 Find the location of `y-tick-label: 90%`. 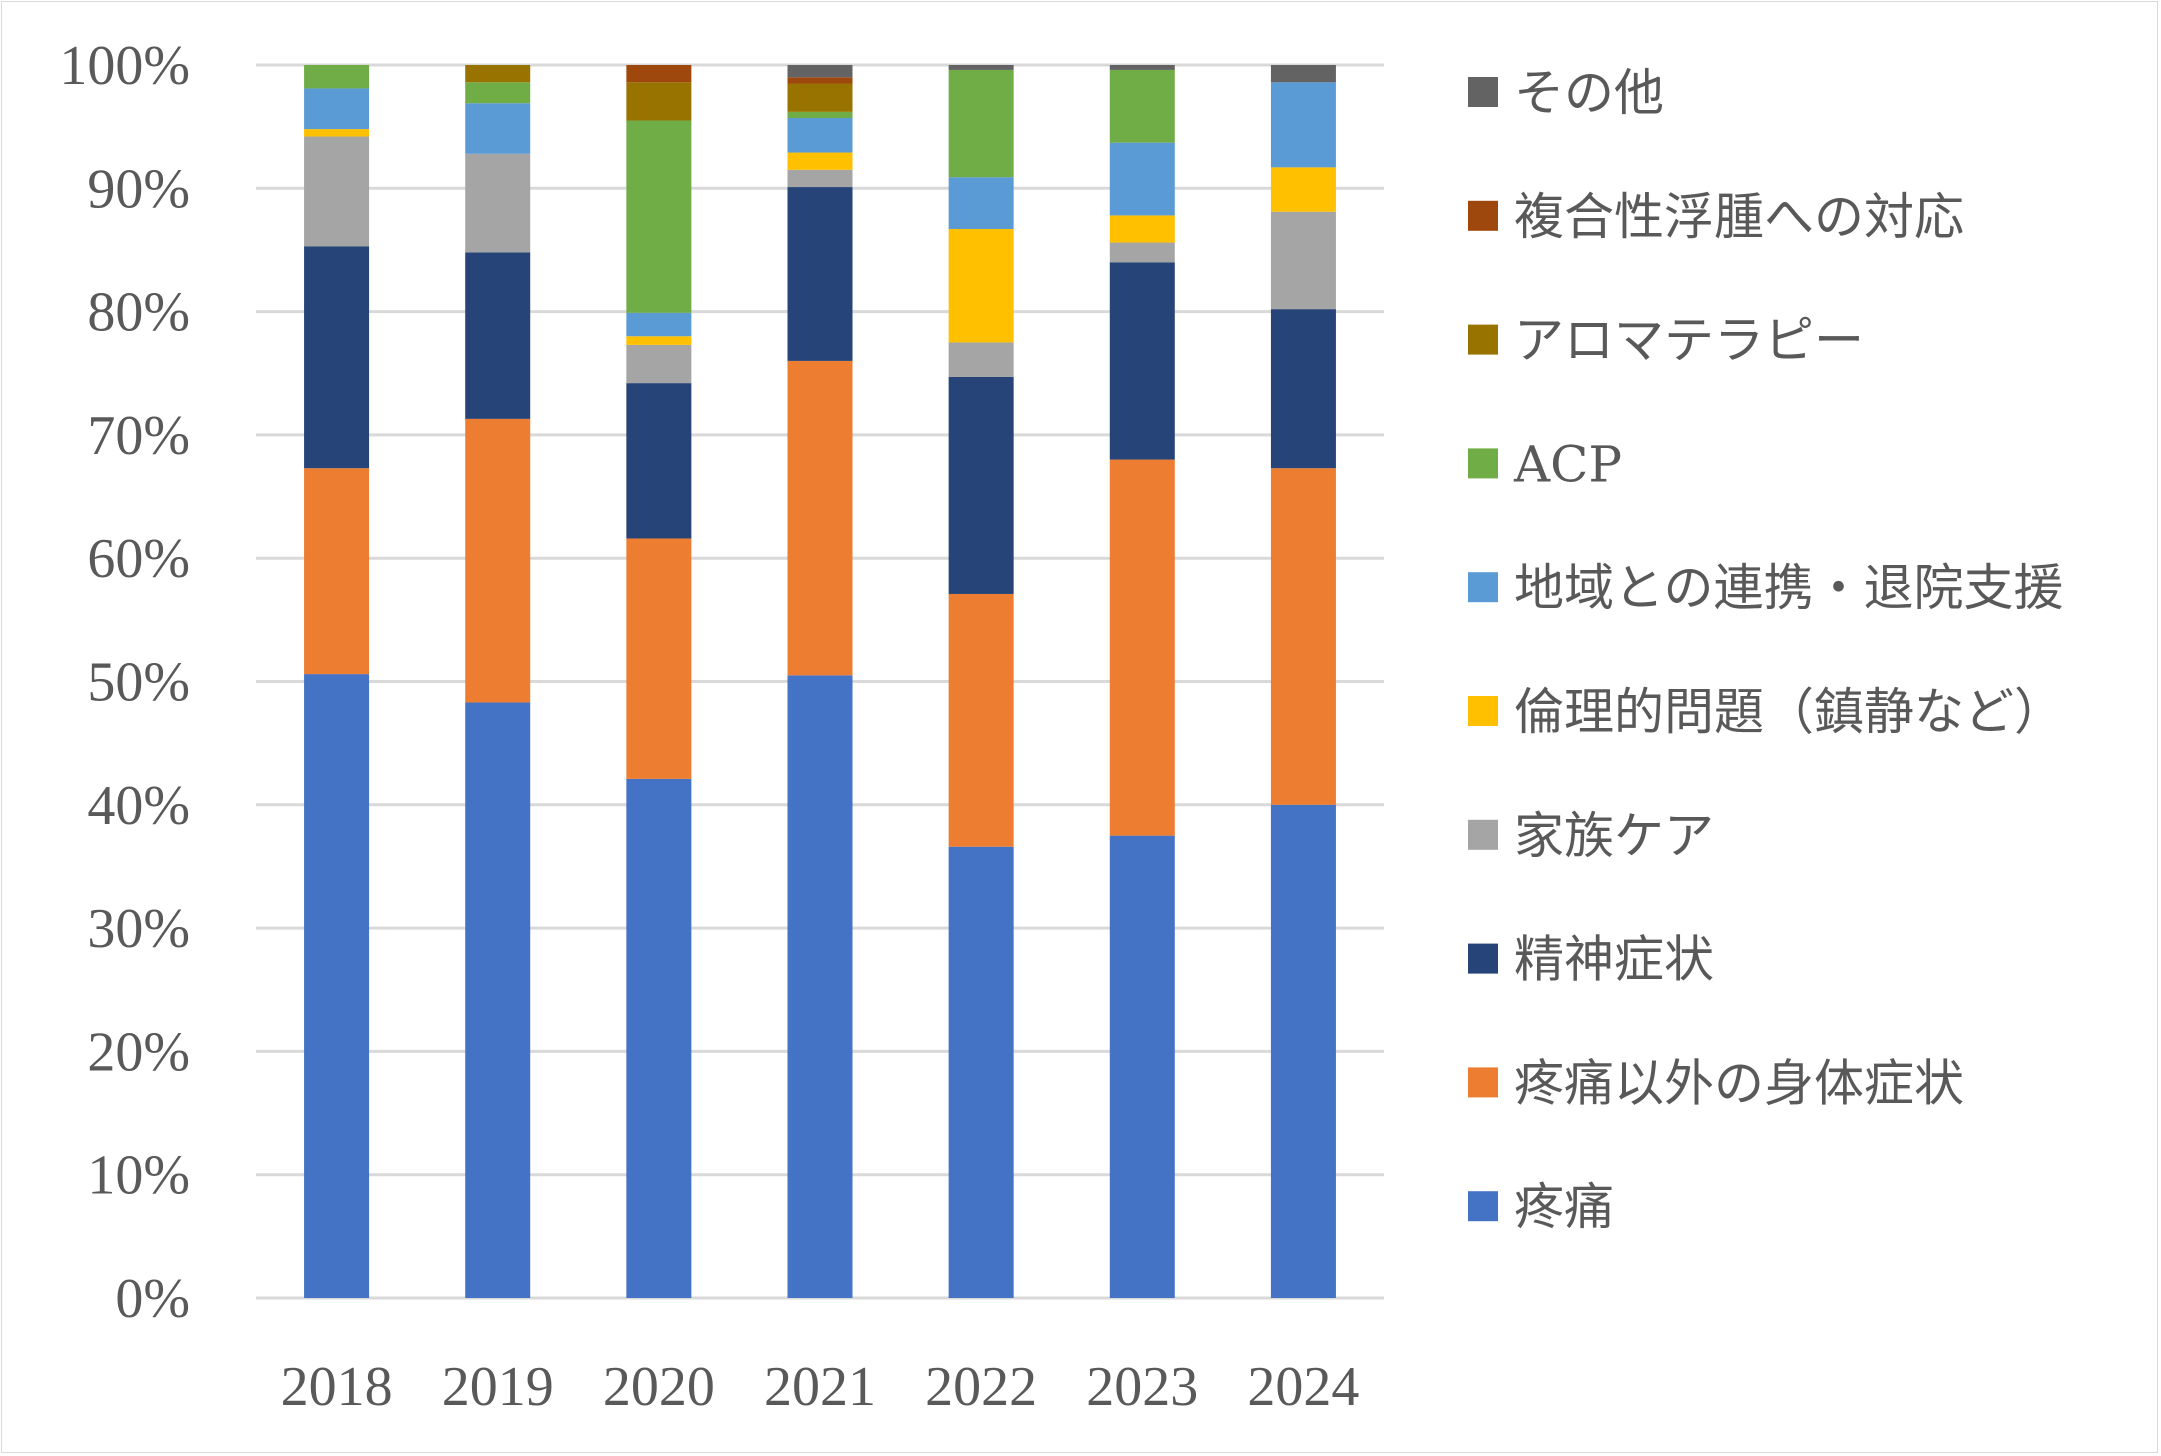

y-tick-label: 90% is located at coordinates (138, 189).